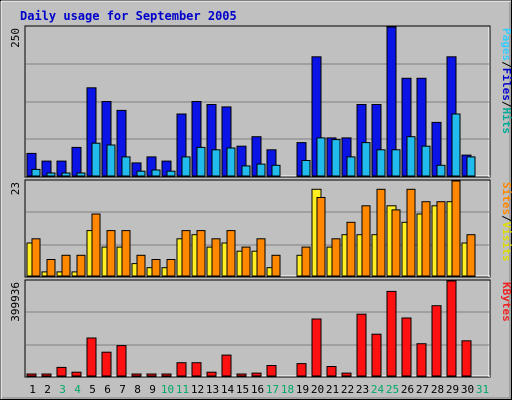  Describe the element at coordinates (15, 38) in the screenshot. I see `max-label-hits: 250` at that location.